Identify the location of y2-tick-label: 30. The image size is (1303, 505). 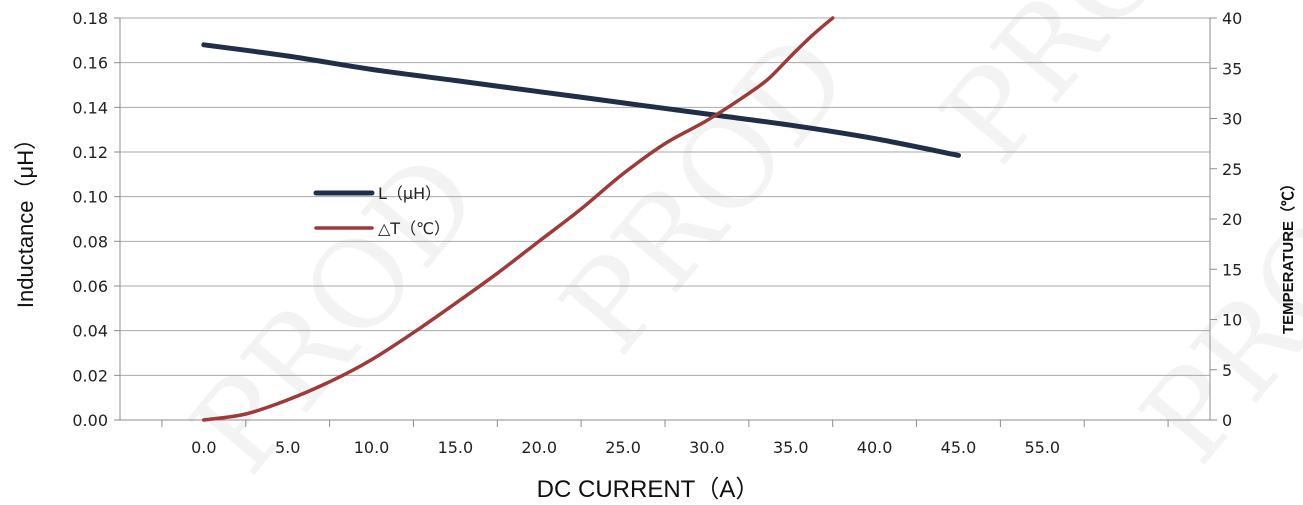
(1232, 119).